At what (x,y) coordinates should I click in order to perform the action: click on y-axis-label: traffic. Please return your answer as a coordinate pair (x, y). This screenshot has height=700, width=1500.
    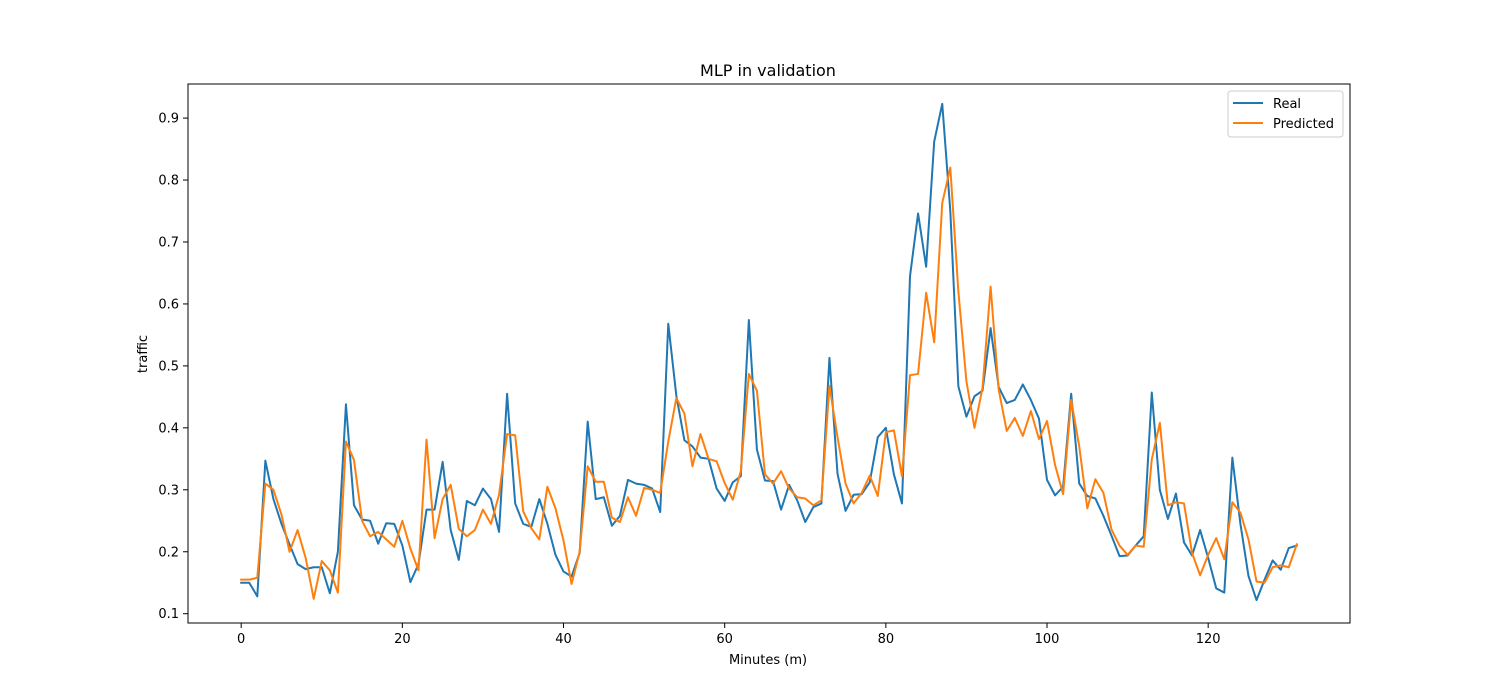
    Looking at the image, I should click on (143, 354).